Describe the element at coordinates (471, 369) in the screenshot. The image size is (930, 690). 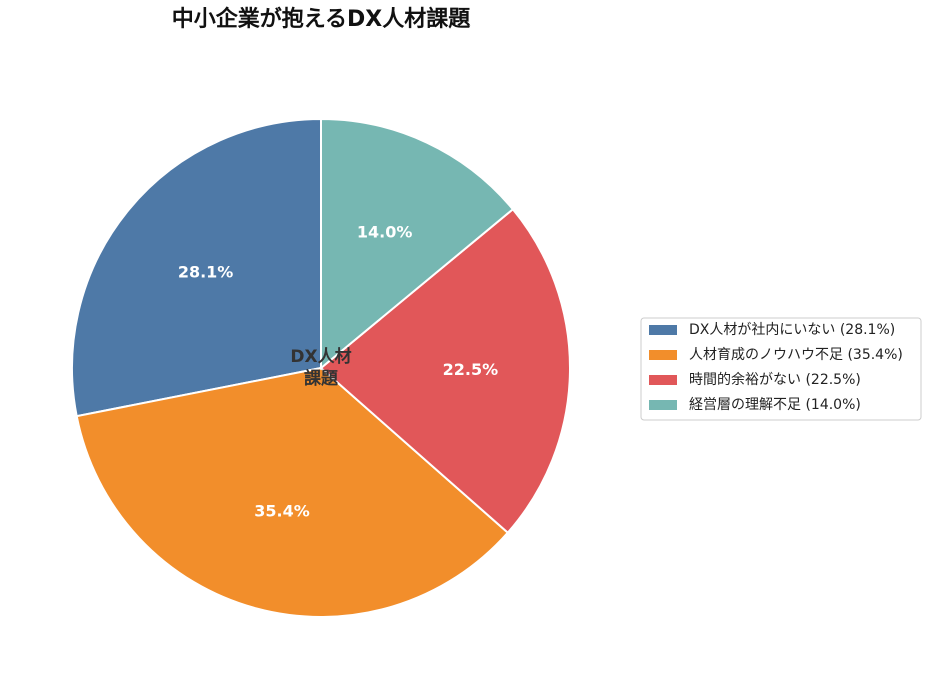
I see `slice-label: 22.5%` at that location.